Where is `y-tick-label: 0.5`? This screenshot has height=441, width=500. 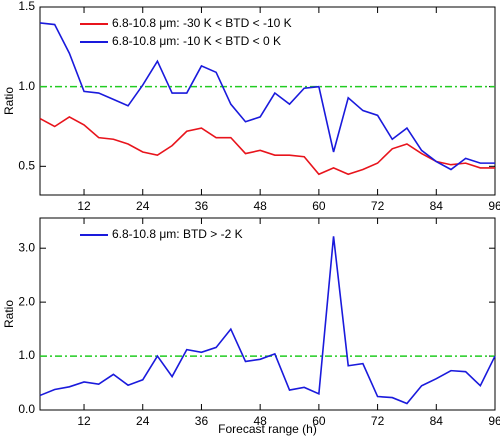 y-tick-label: 0.5 is located at coordinates (26, 165).